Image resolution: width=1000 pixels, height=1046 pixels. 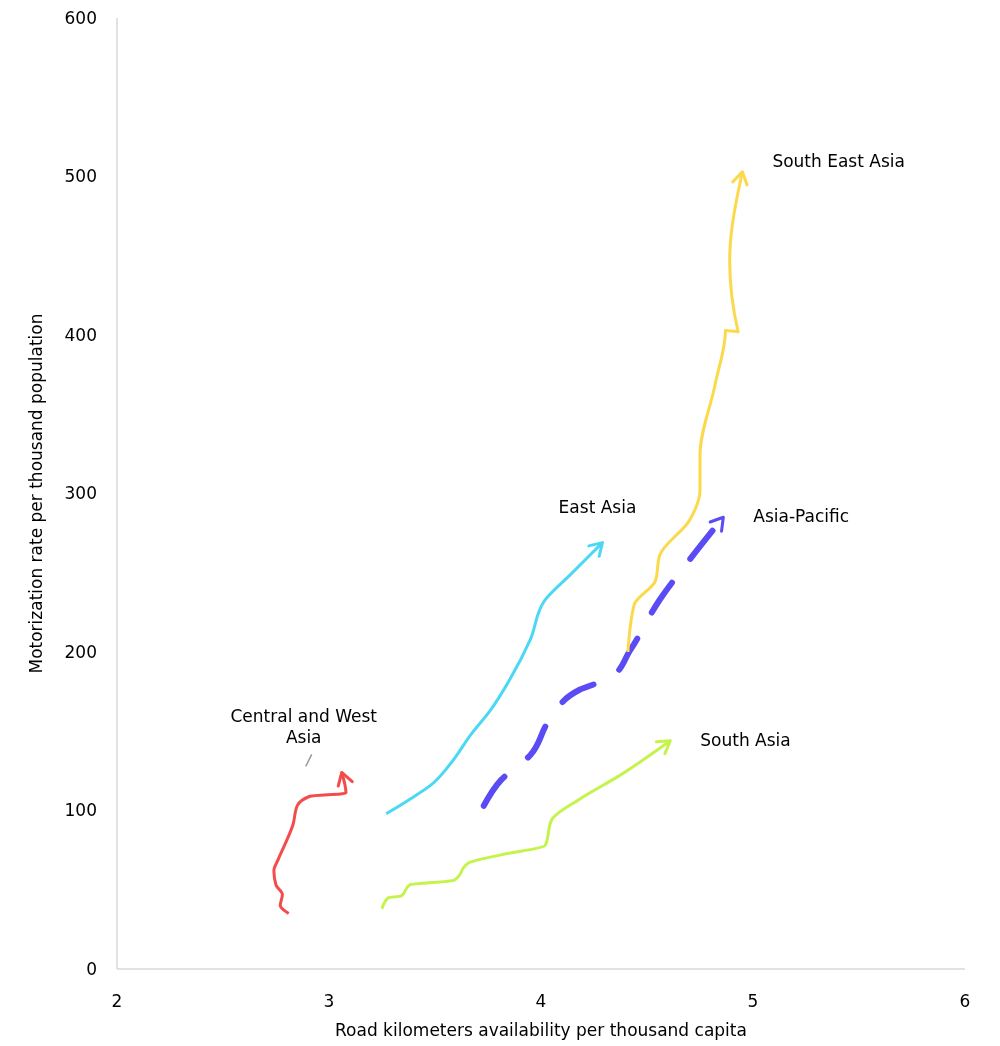 What do you see at coordinates (80, 651) in the screenshot?
I see `y-tick-label: 200` at bounding box center [80, 651].